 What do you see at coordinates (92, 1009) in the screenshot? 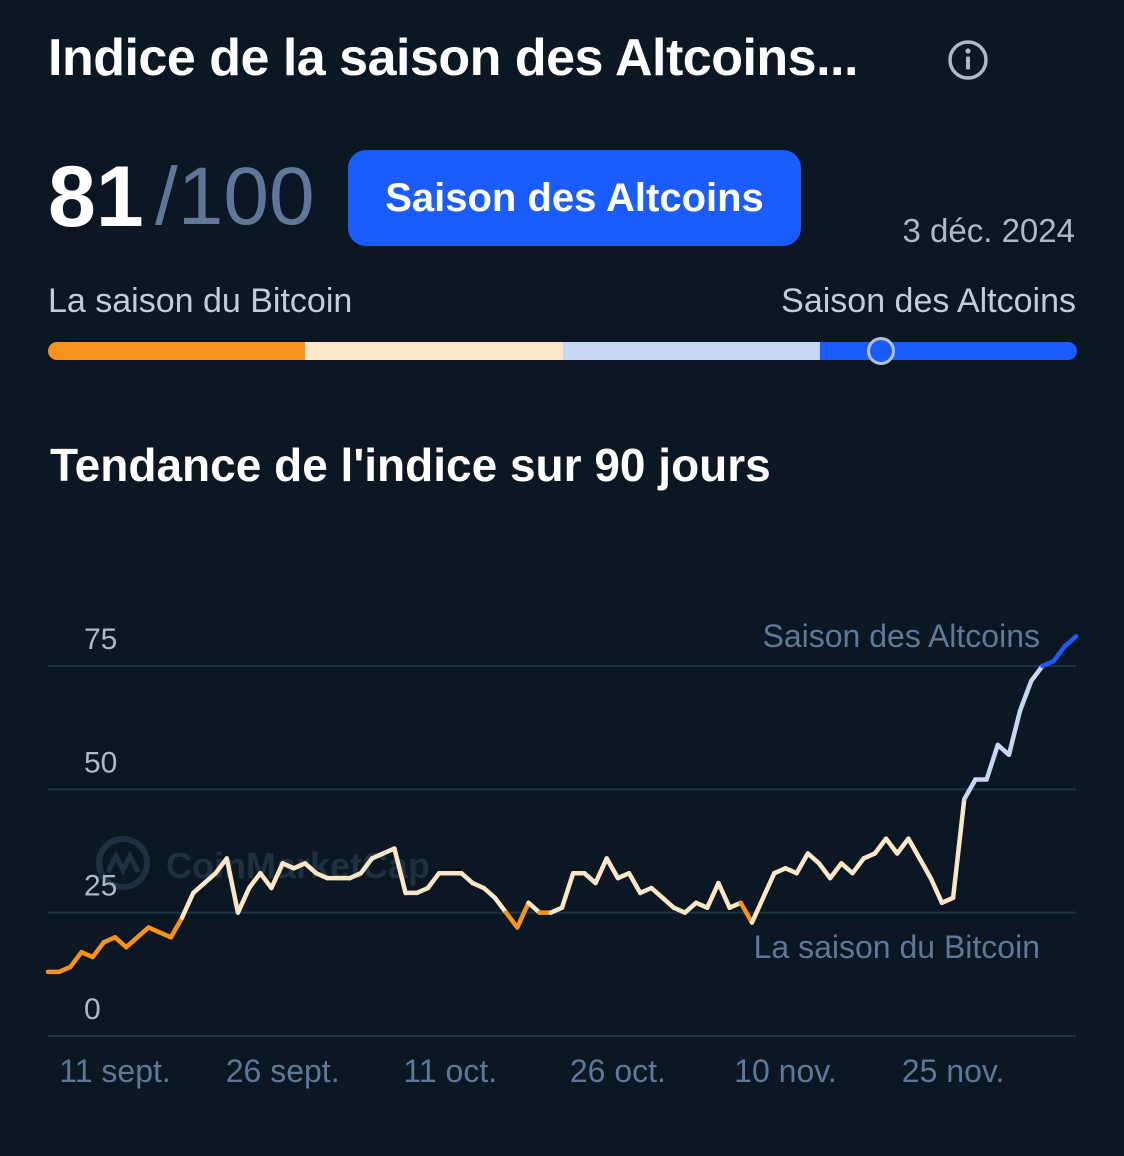
I see `y-tick-label: 0` at bounding box center [92, 1009].